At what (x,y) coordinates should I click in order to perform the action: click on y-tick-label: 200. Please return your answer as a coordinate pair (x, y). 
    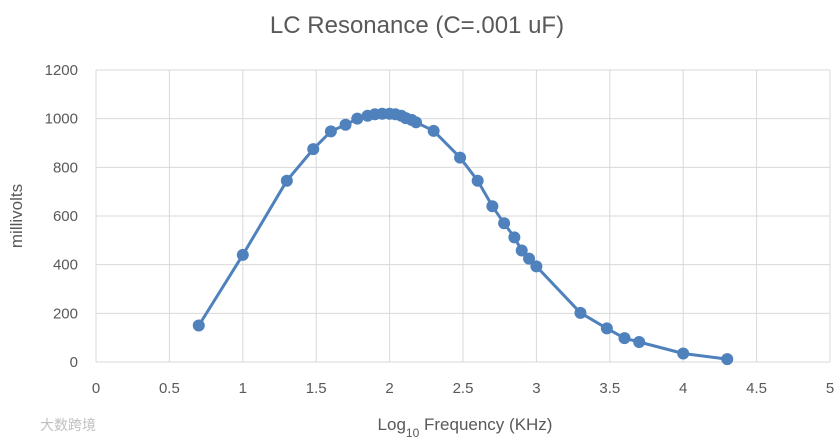
    Looking at the image, I should click on (65, 313).